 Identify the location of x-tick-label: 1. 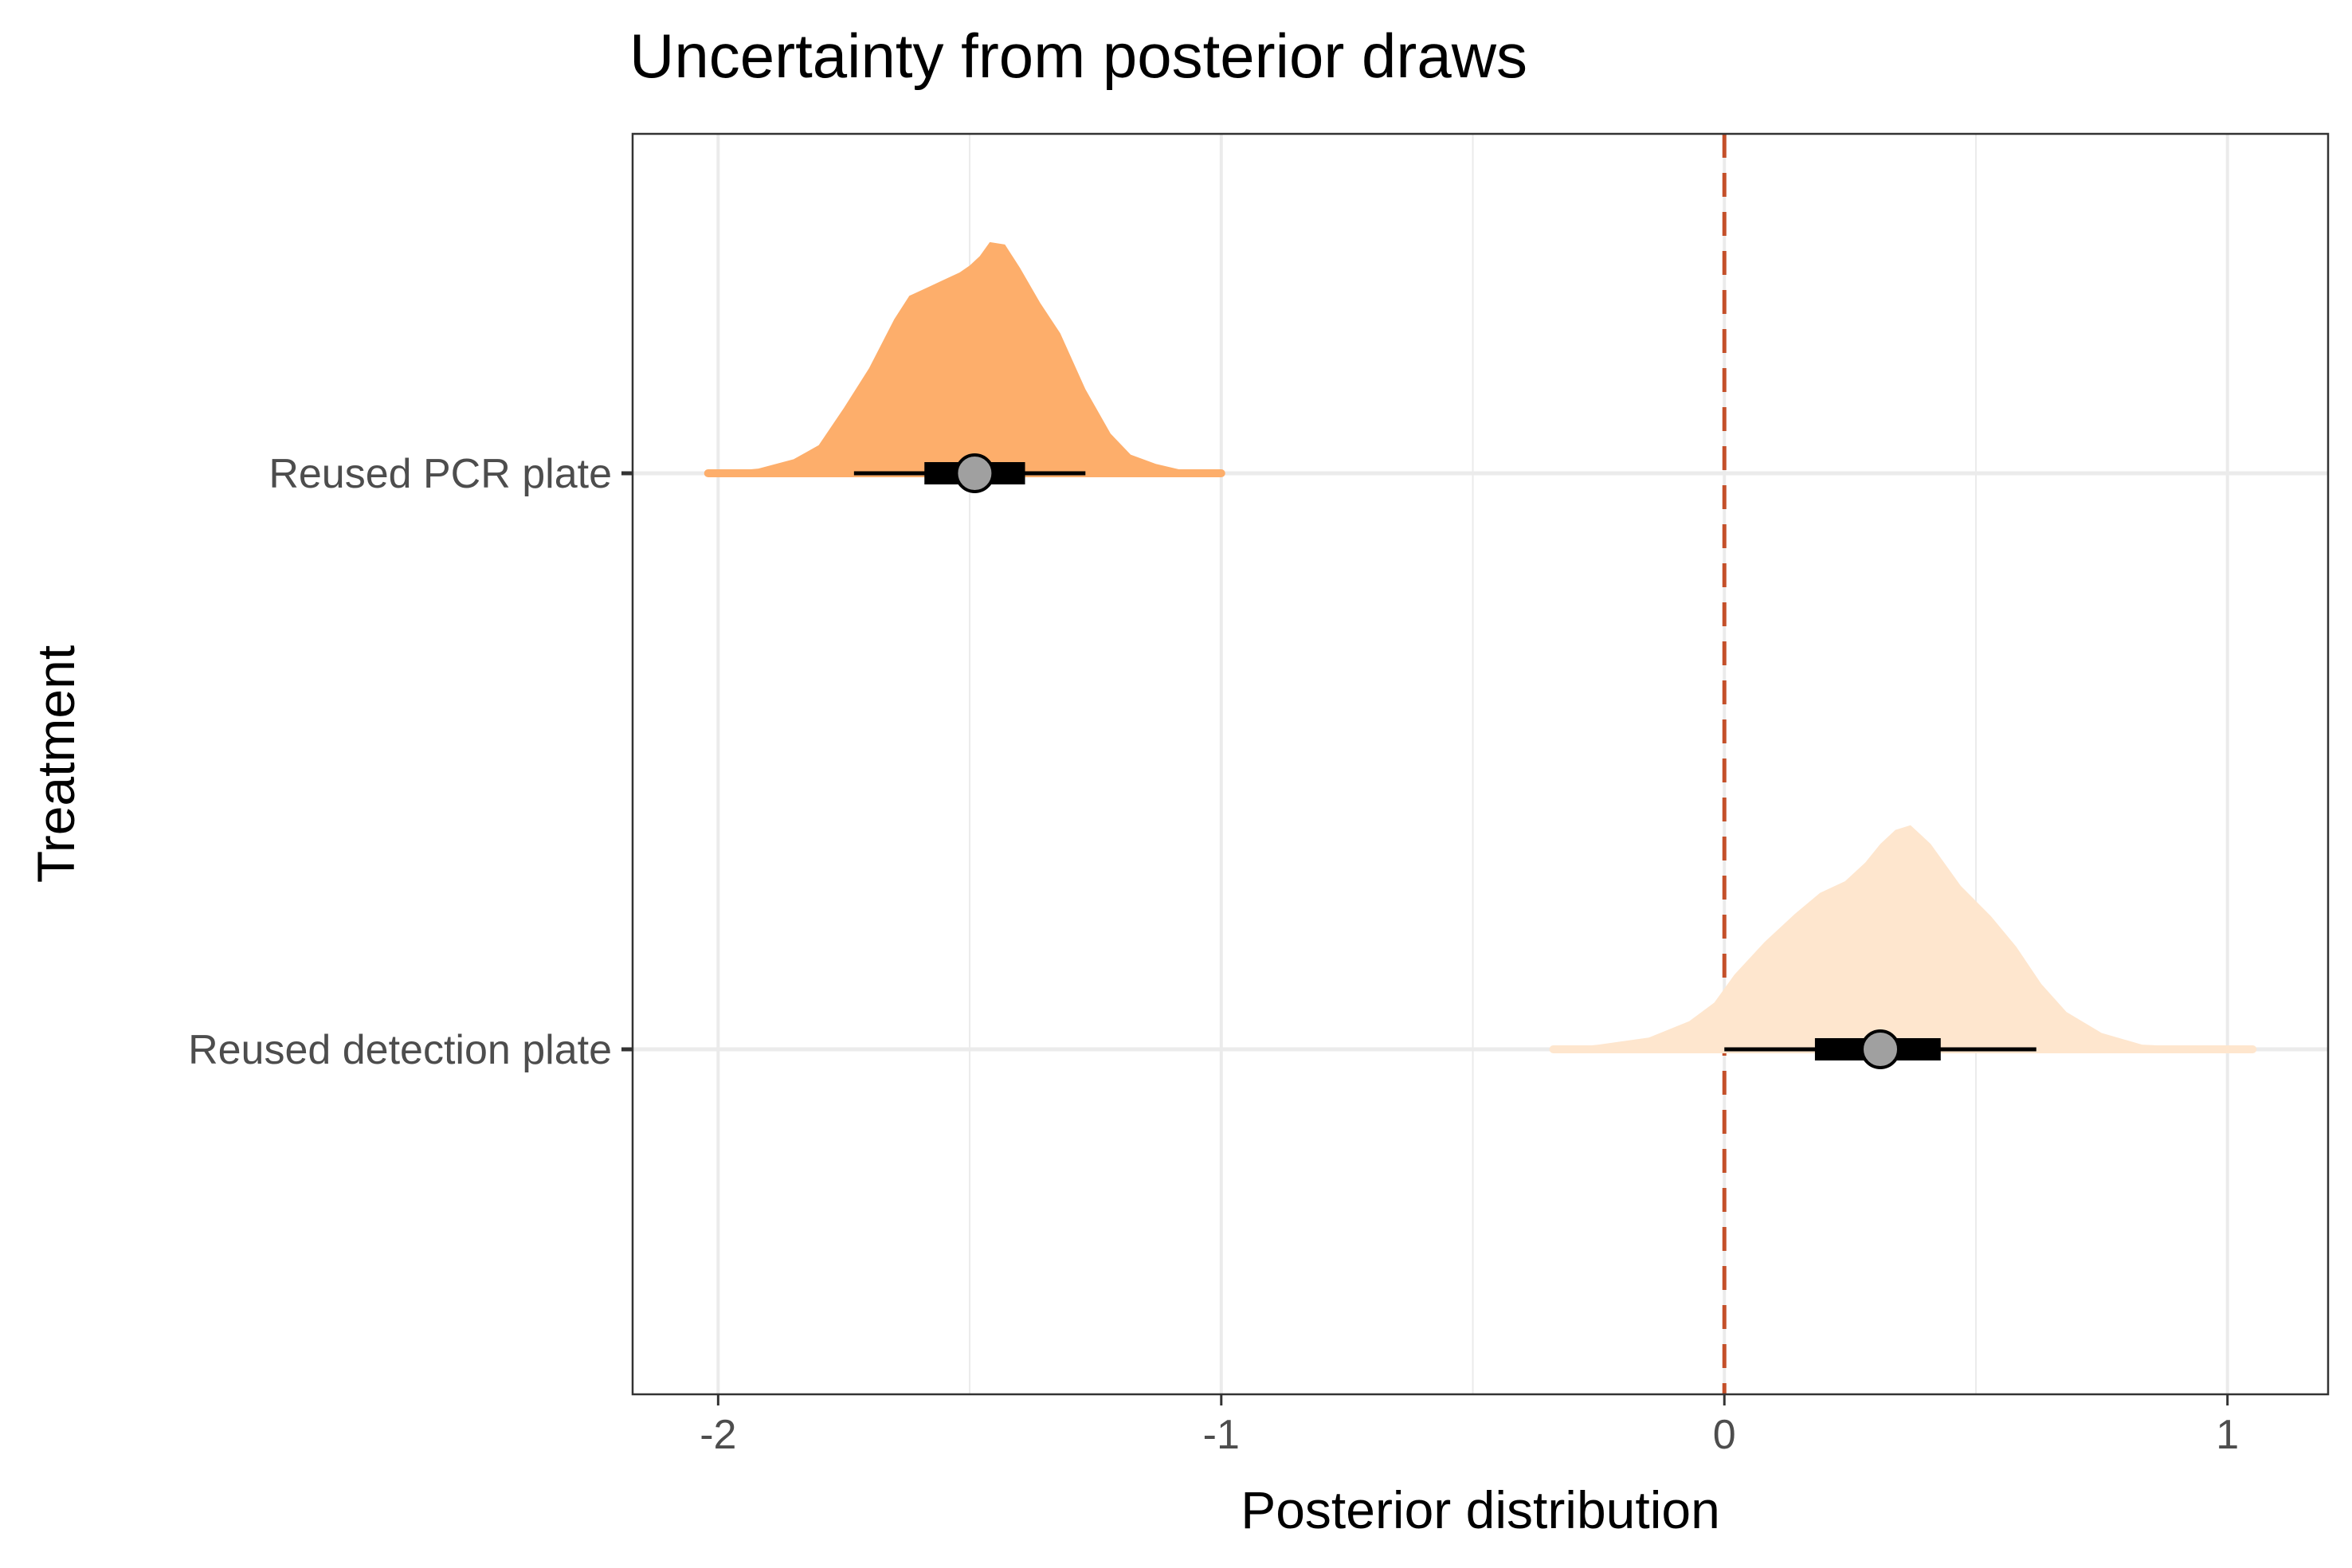
(2227, 1435).